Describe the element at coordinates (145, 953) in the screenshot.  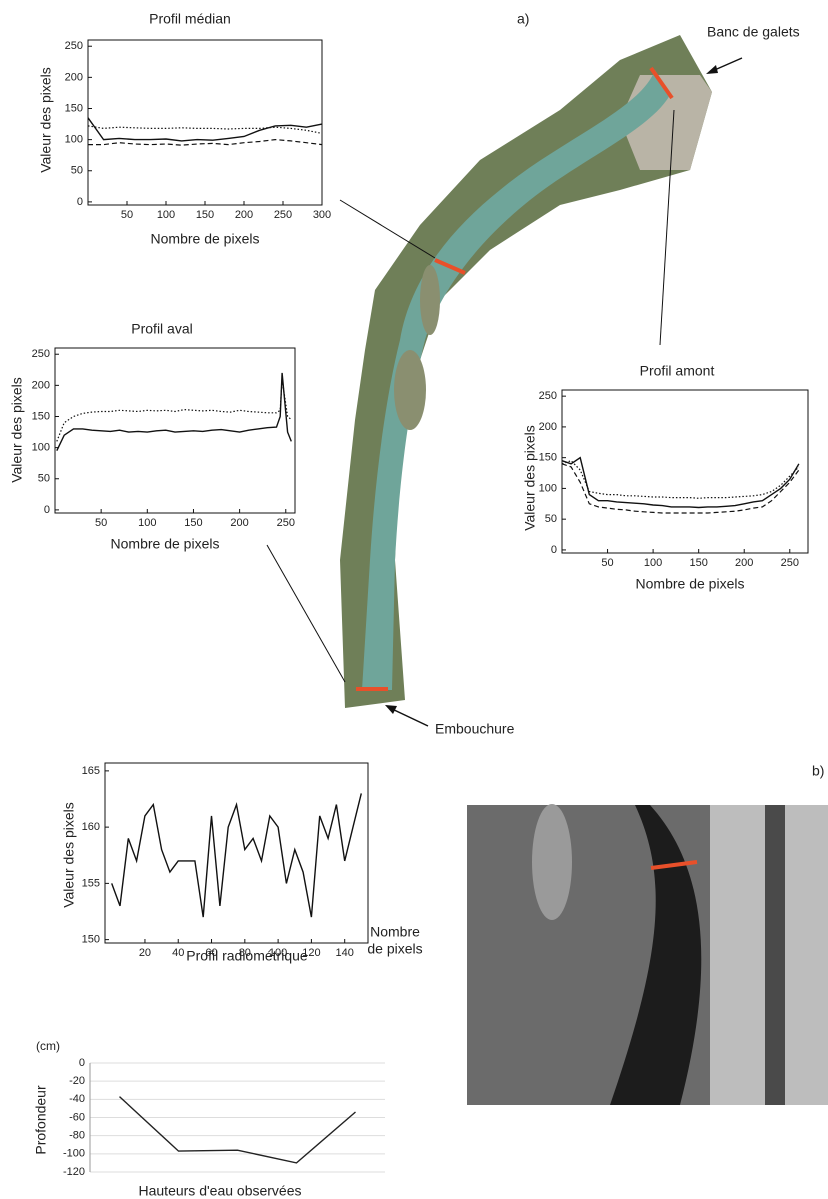
I see `x-tick-label: 20` at that location.